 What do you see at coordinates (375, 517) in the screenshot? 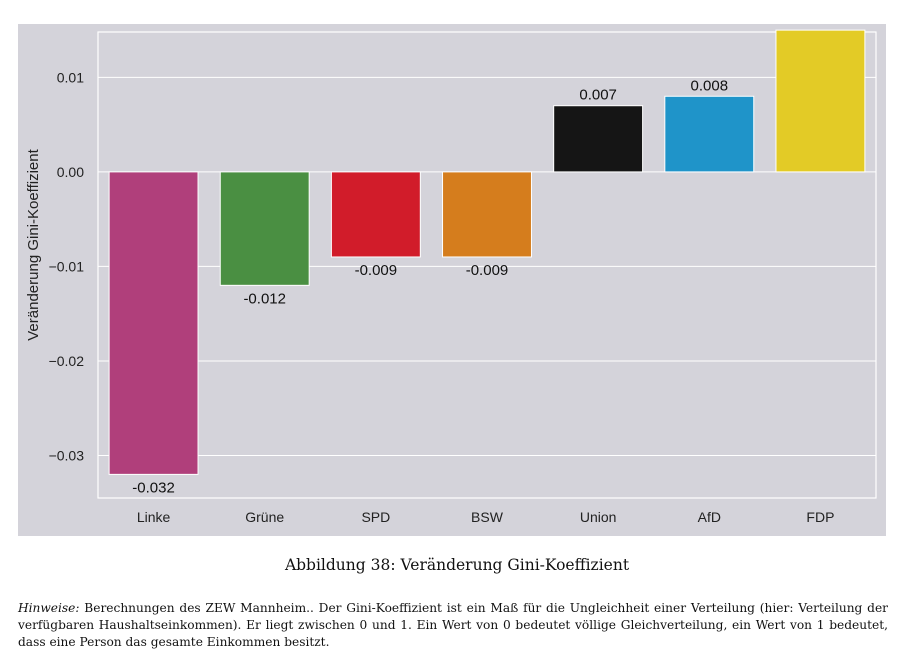
I see `x-tick-label: SPD` at bounding box center [375, 517].